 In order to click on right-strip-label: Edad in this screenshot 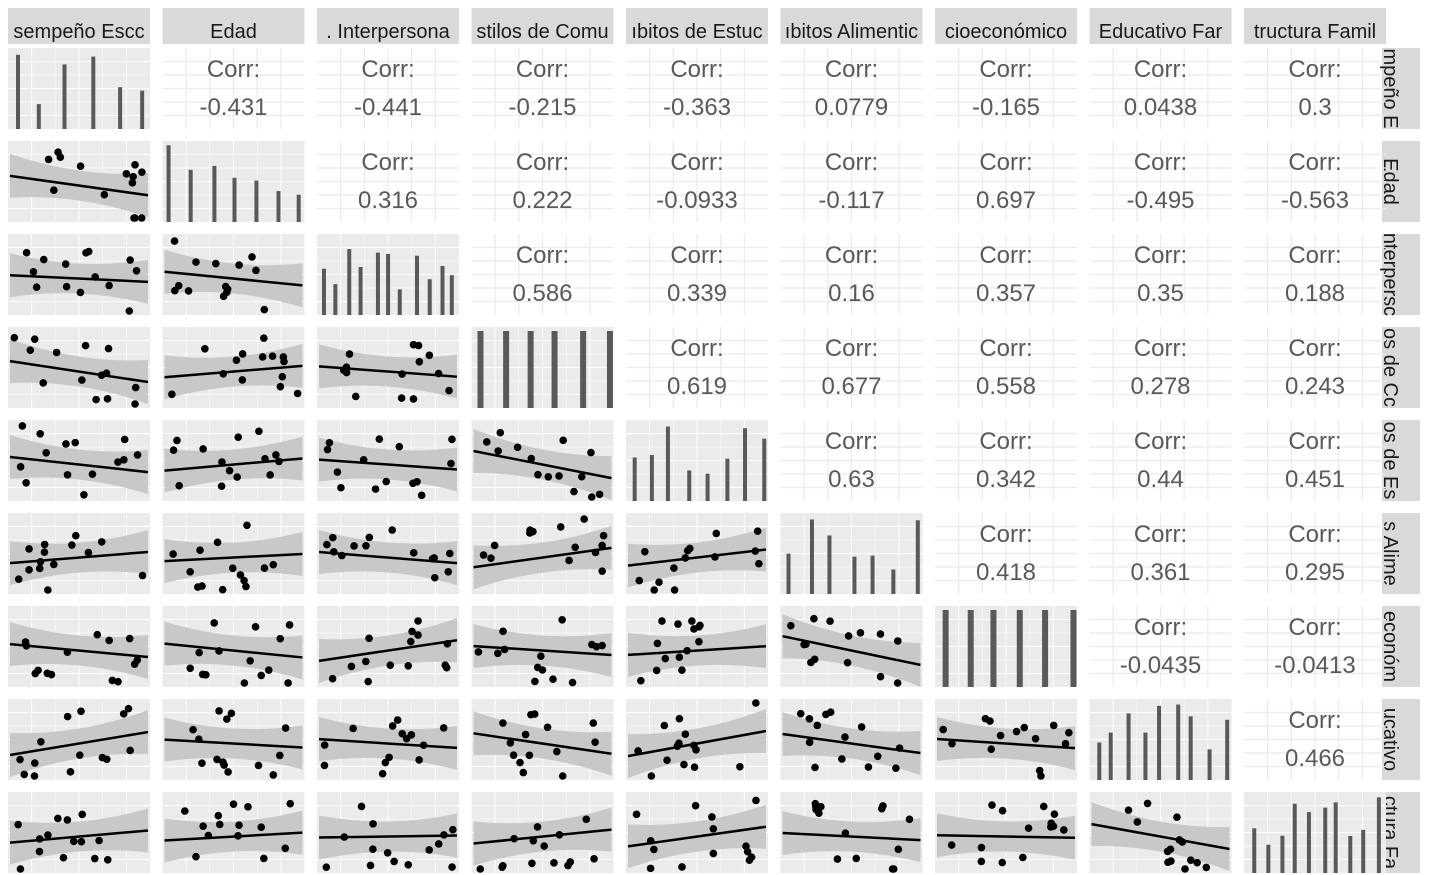, I will do `click(1390, 181)`.